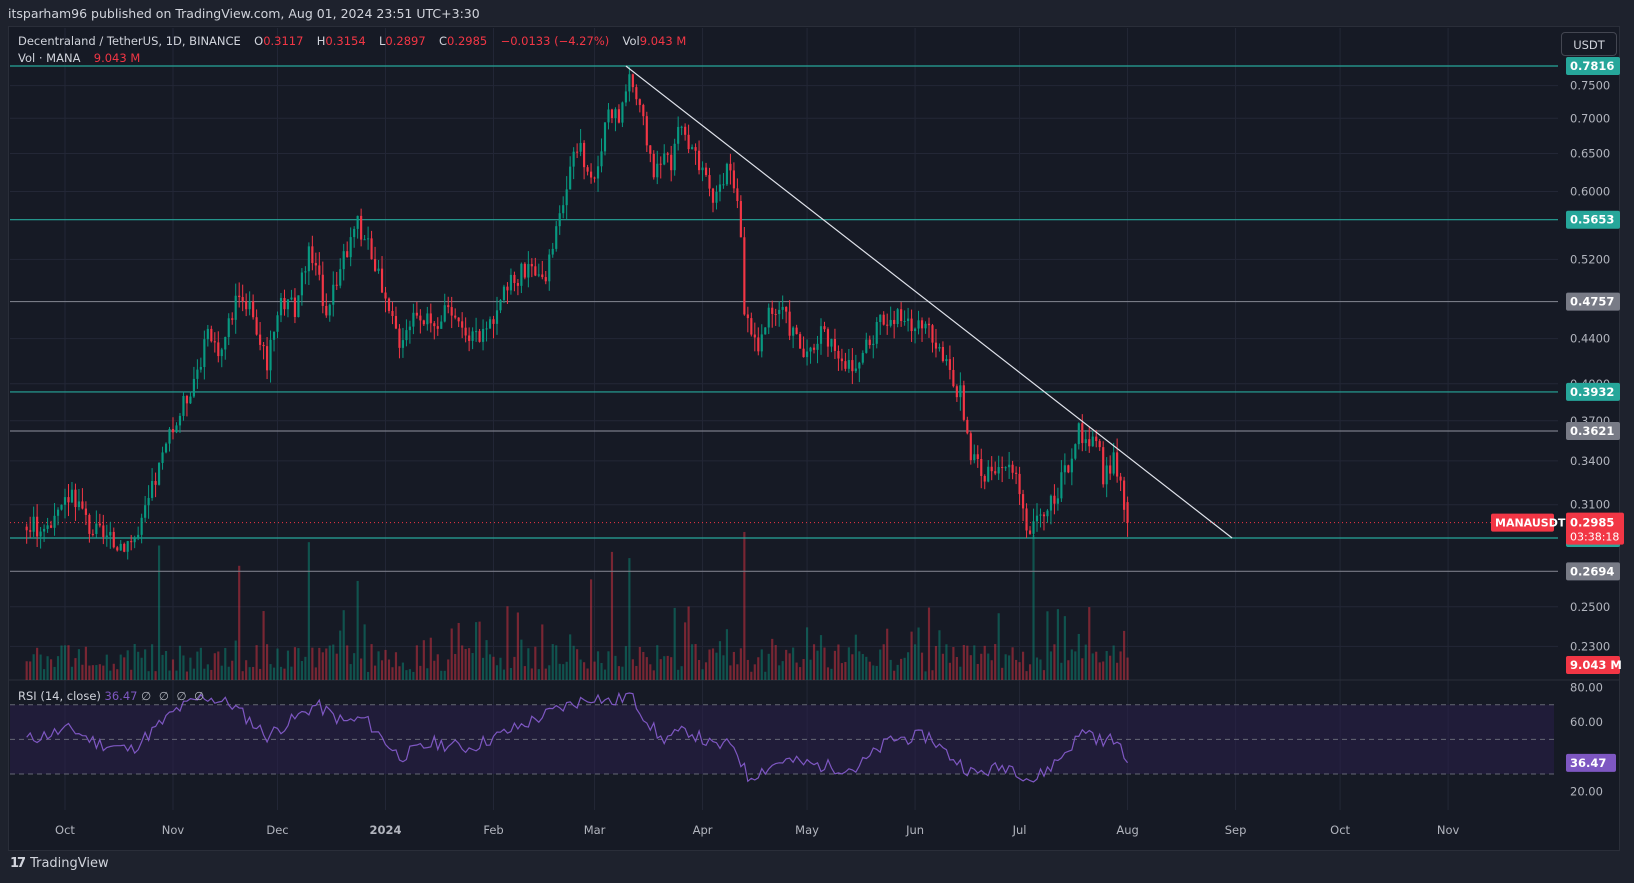 This screenshot has height=883, width=1634. I want to click on tradingview-logo-icon: 17, so click(18, 863).